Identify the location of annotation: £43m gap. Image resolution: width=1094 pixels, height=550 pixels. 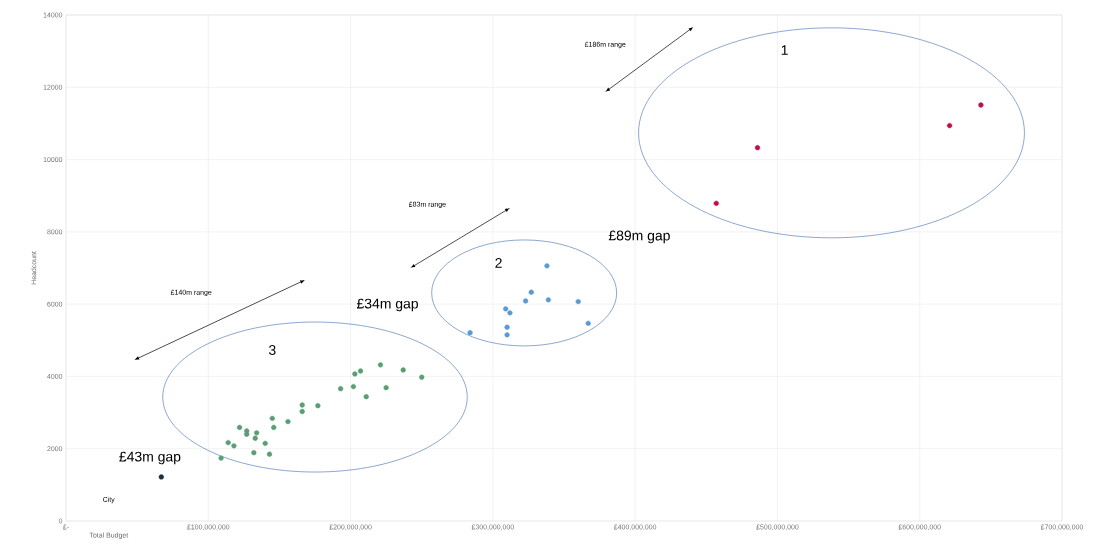
(150, 458).